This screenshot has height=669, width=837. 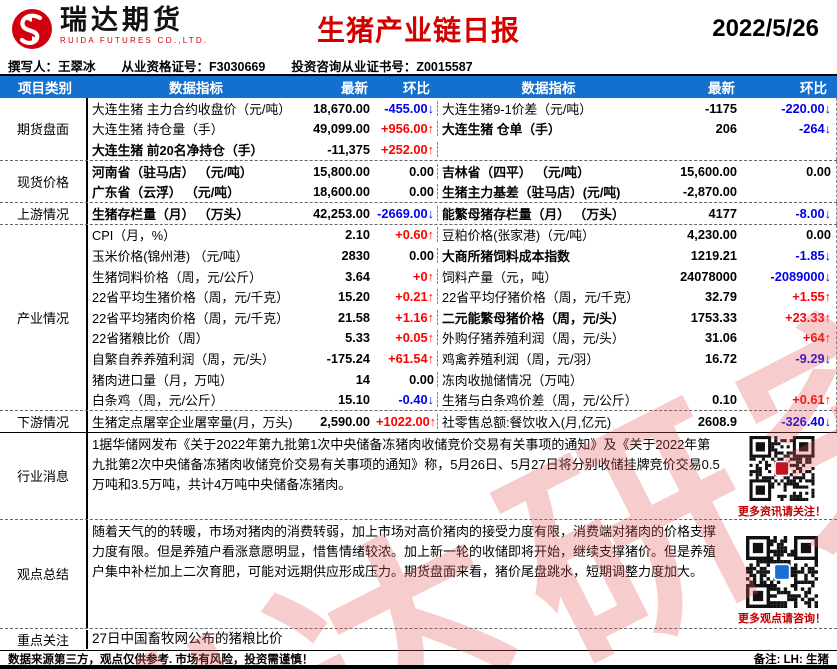 I want to click on focus-text: 27日中国畜牧网公布的猪粮比价, so click(x=187, y=638).